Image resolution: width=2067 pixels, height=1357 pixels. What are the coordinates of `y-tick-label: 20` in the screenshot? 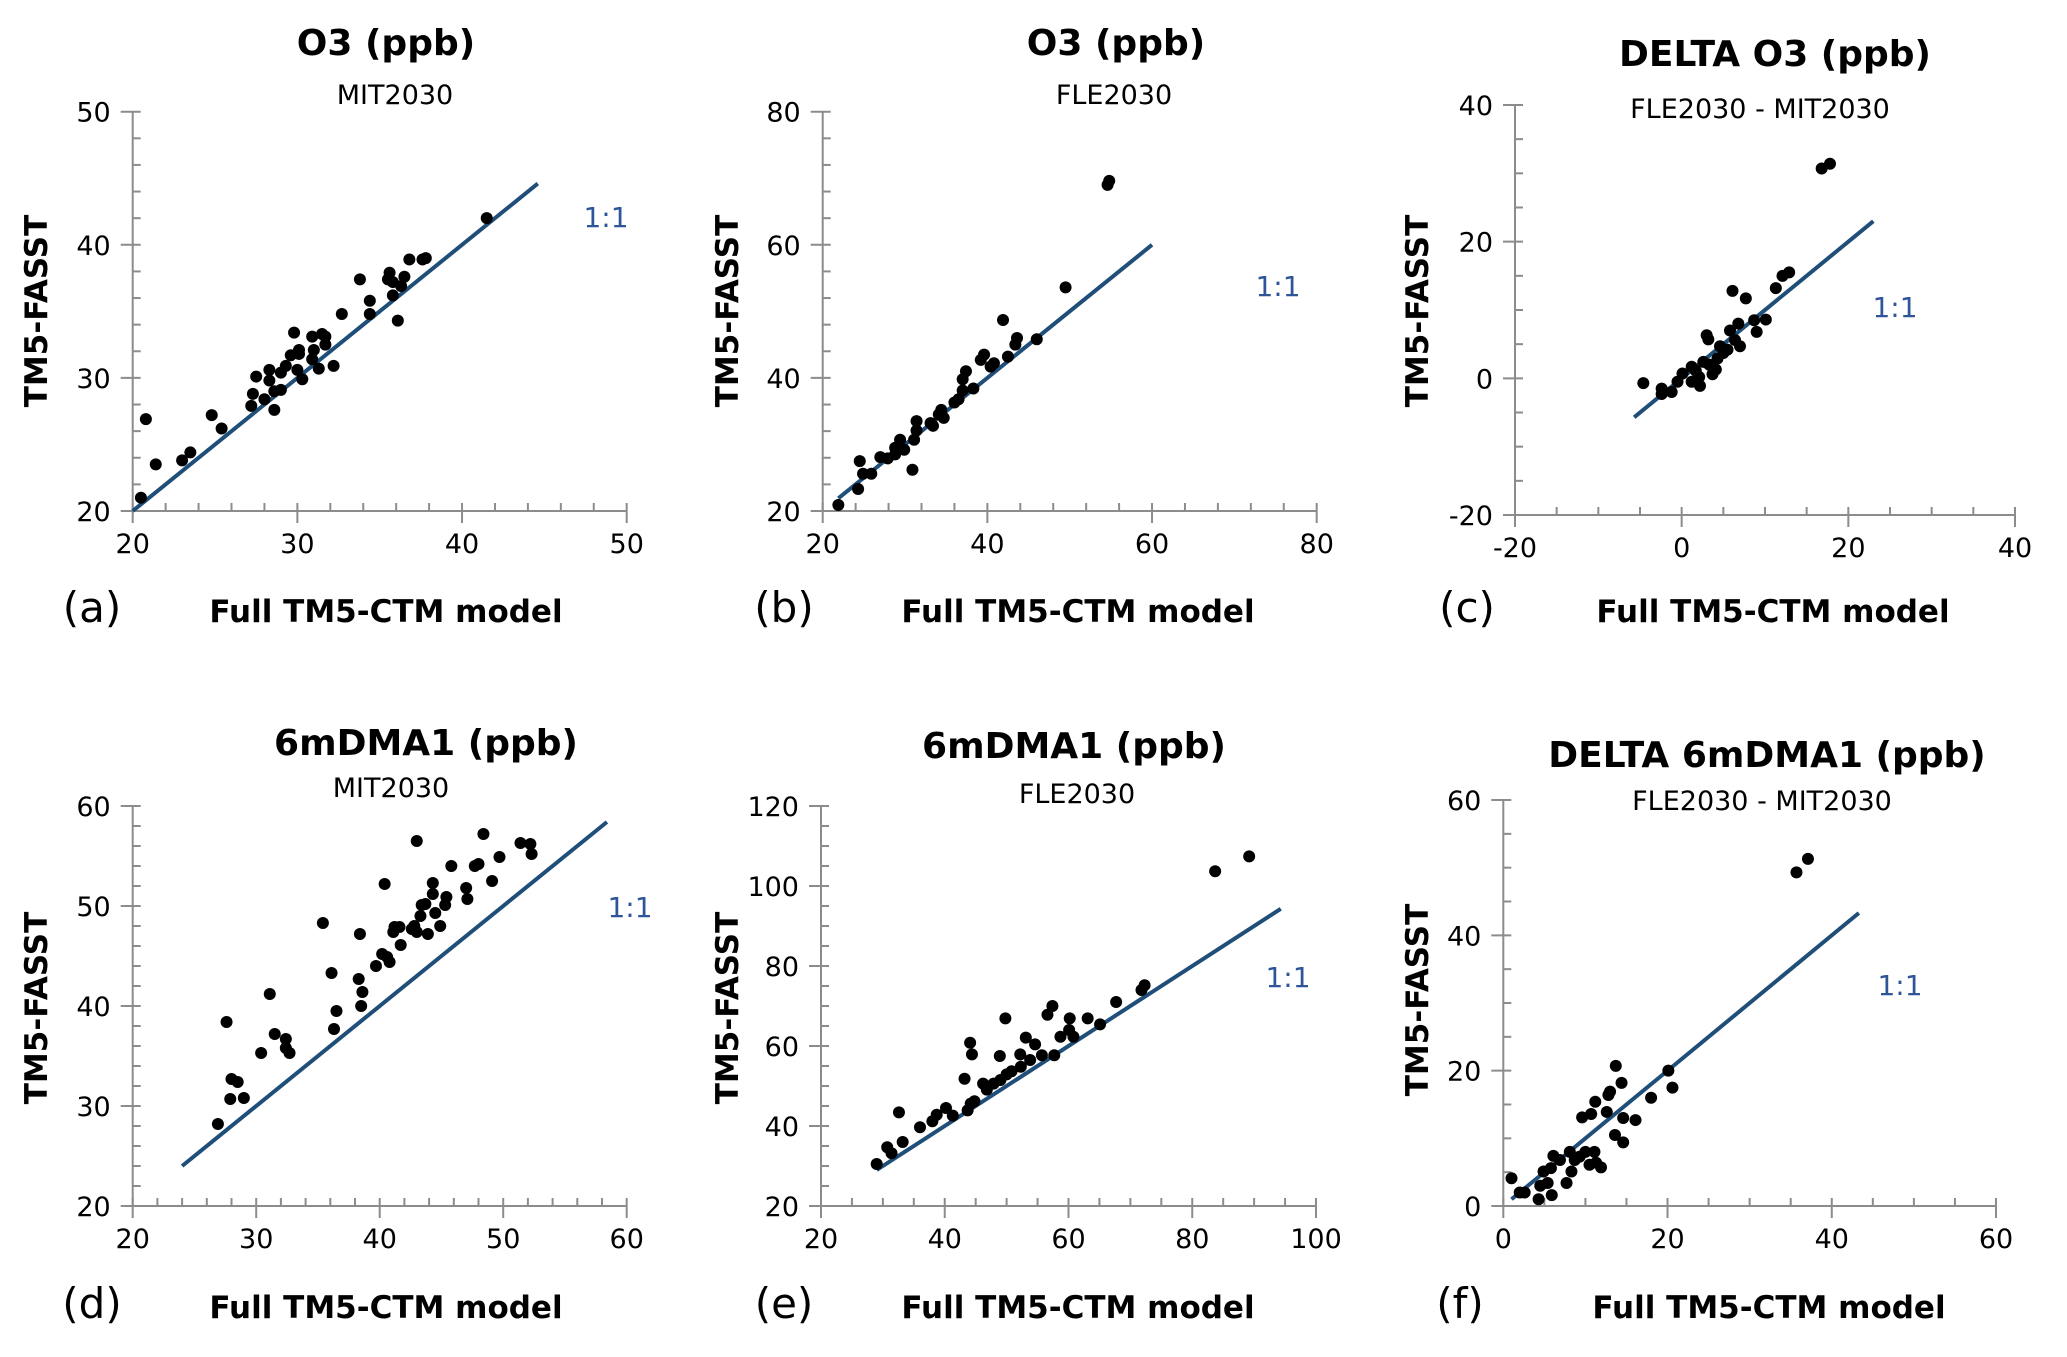 It's located at (1476, 243).